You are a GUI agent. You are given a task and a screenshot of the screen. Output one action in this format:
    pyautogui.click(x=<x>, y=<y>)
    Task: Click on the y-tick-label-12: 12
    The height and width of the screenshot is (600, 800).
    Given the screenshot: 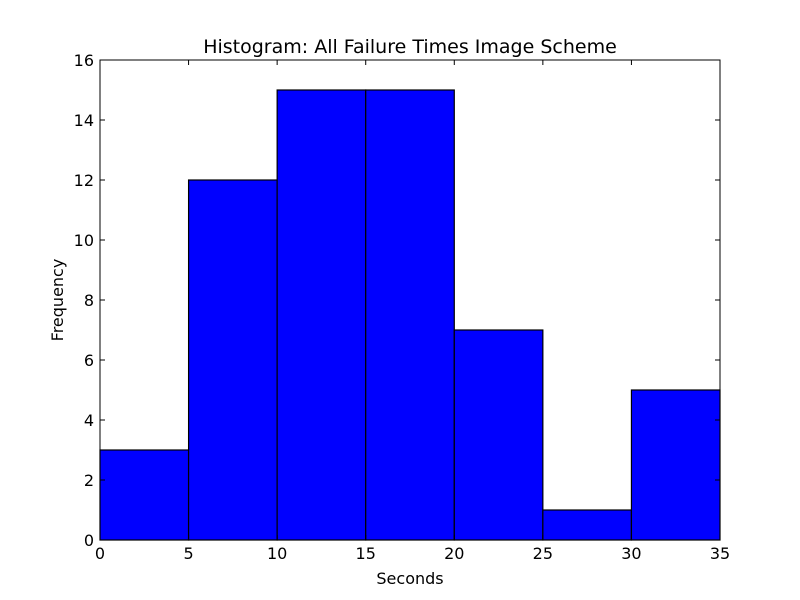 What is the action you would take?
    pyautogui.click(x=84, y=180)
    